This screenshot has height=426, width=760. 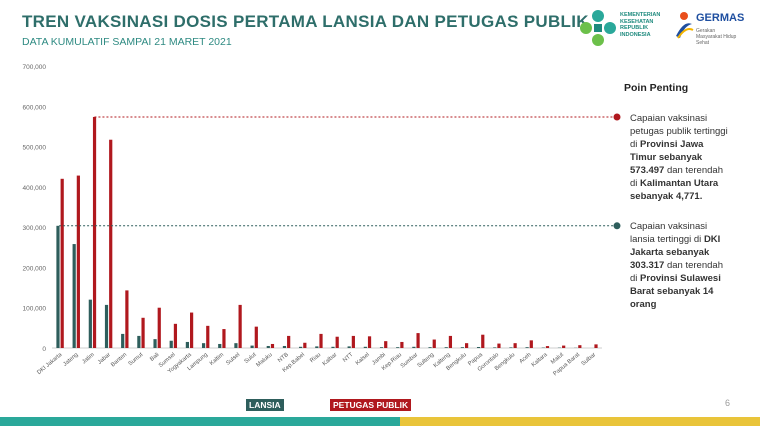 I want to click on key-point-line: Timur sebanyak, so click(x=694, y=157).